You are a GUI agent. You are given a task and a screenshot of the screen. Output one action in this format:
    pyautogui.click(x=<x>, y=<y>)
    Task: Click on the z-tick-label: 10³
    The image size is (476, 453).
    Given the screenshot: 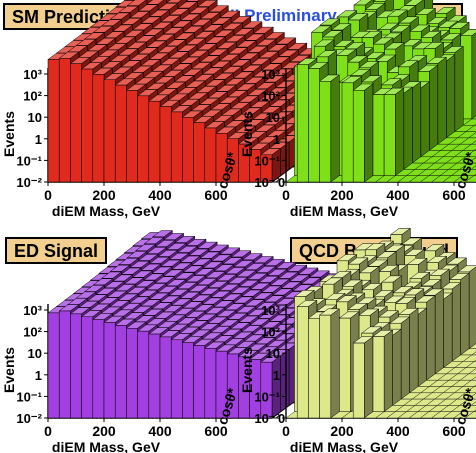 What is the action you would take?
    pyautogui.click(x=32, y=74)
    